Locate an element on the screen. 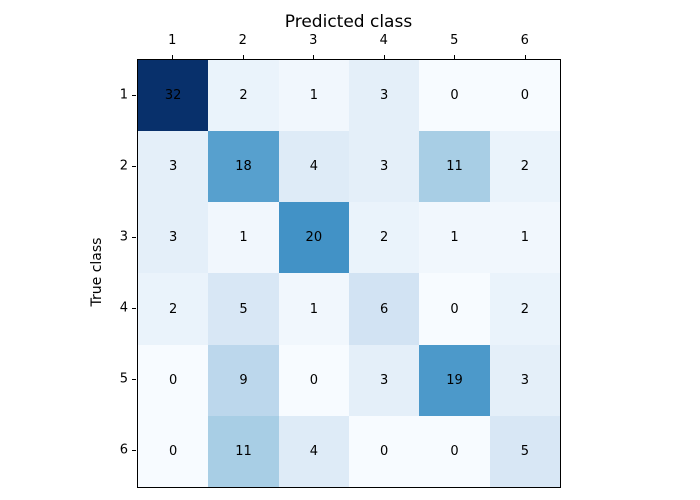  y-tick-label: 3 is located at coordinates (123, 237).